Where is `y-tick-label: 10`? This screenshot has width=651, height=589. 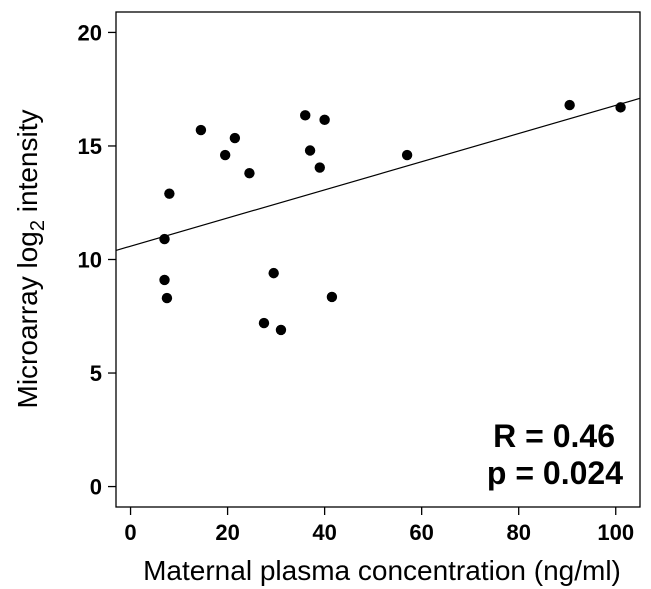
y-tick-label: 10 is located at coordinates (90, 260).